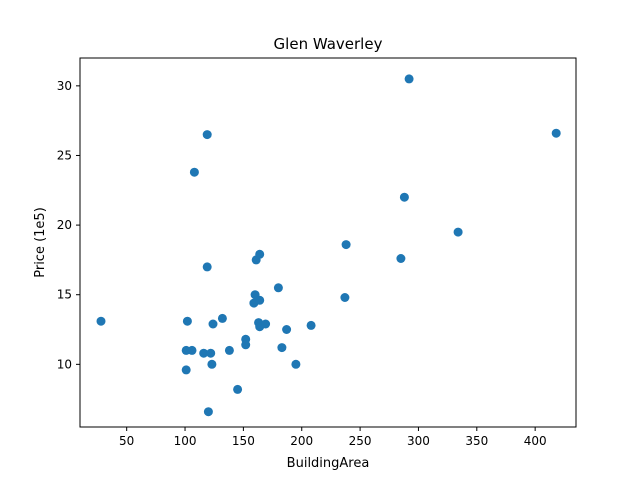 The height and width of the screenshot is (480, 640). I want to click on x-tick-label: 200, so click(301, 441).